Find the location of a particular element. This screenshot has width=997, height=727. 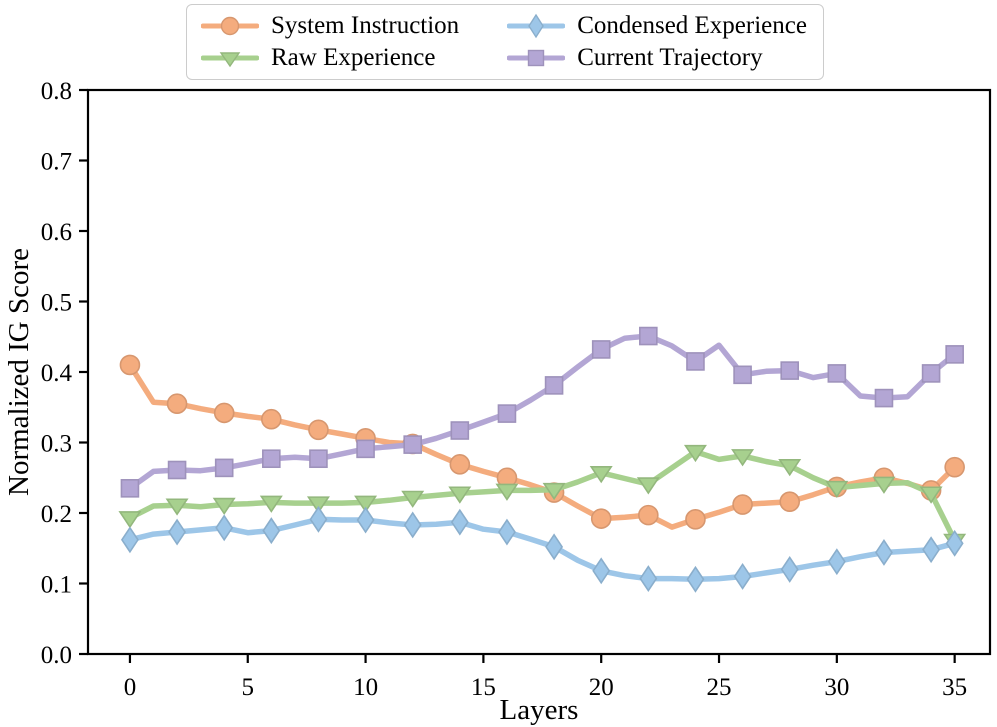

legend-label: Current Trajectory is located at coordinates (670, 57).